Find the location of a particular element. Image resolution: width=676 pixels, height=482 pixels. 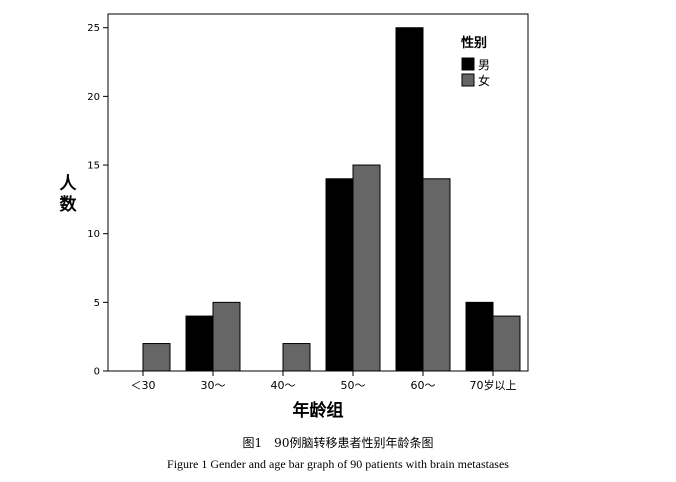

x-tick-label: 40～ is located at coordinates (283, 385).